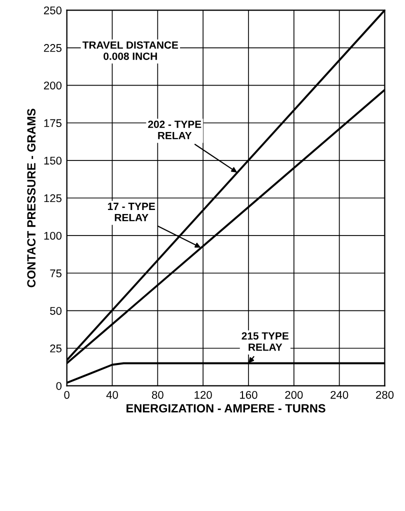  Describe the element at coordinates (59, 386) in the screenshot. I see `y-tick-label: 0` at that location.